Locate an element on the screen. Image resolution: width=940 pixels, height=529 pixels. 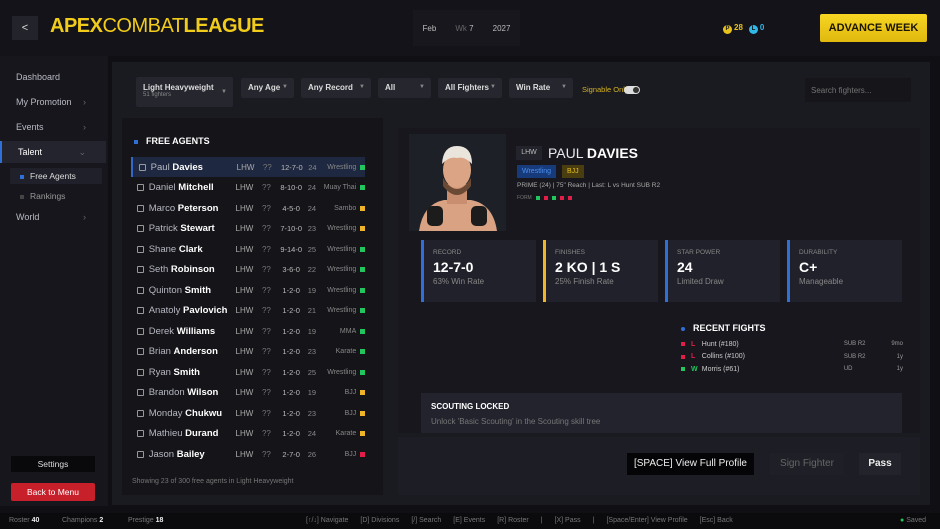
fighter-style: BJJ is located at coordinates (350, 413).